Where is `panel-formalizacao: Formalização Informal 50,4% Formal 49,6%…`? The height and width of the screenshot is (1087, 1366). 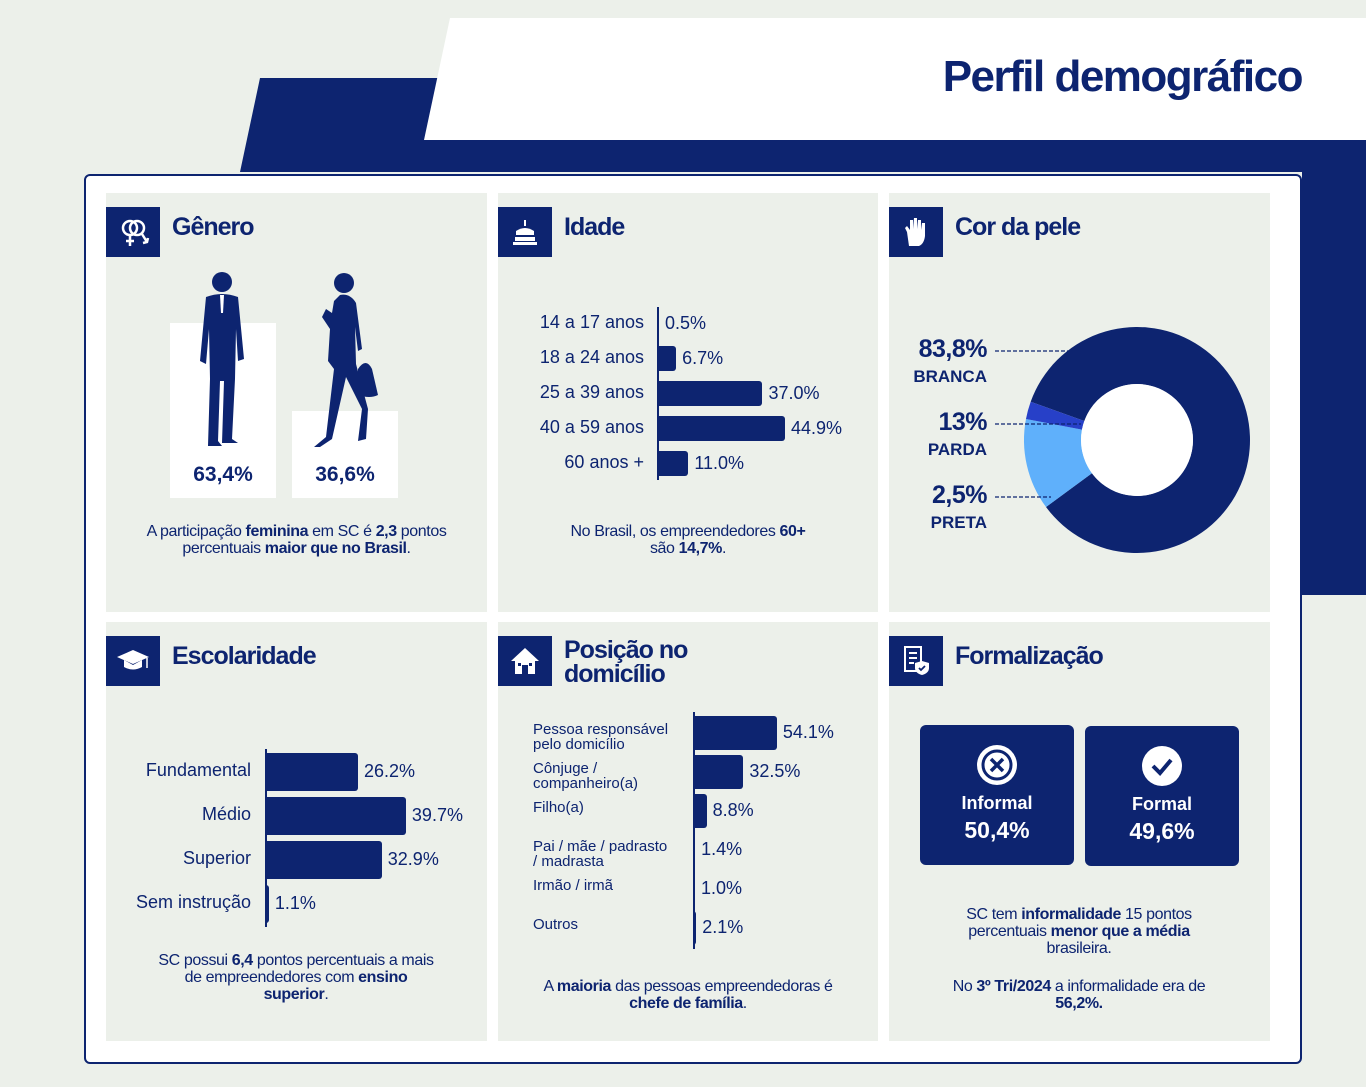
panel-formalizacao: Formalização Informal 50,4% Formal 49,6%… is located at coordinates (1079, 831).